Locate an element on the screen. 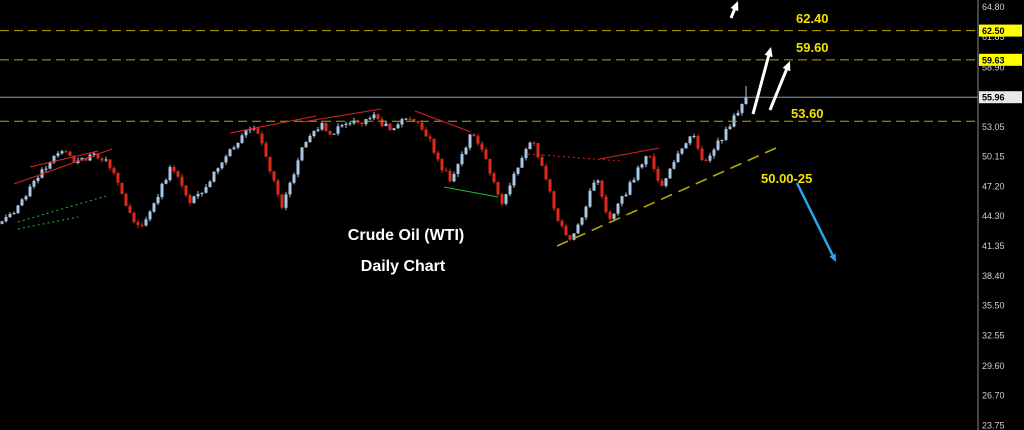 The height and width of the screenshot is (430, 1024). axis-tick-label: 47.20 is located at coordinates (993, 186).